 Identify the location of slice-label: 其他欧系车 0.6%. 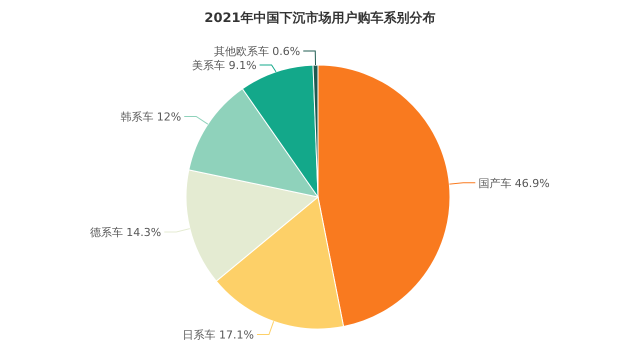
(257, 51).